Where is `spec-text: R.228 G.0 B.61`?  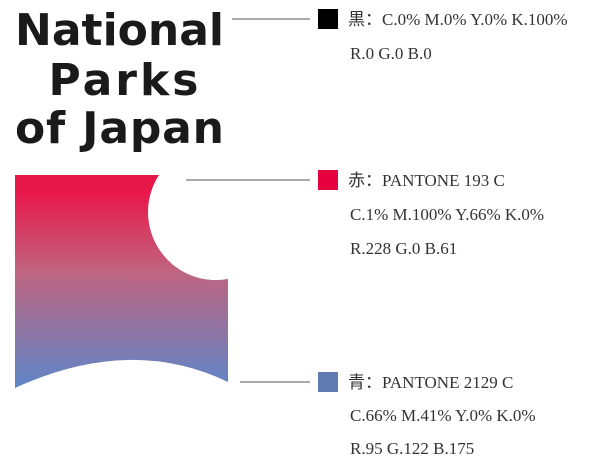
spec-text: R.228 G.0 B.61 is located at coordinates (403, 248).